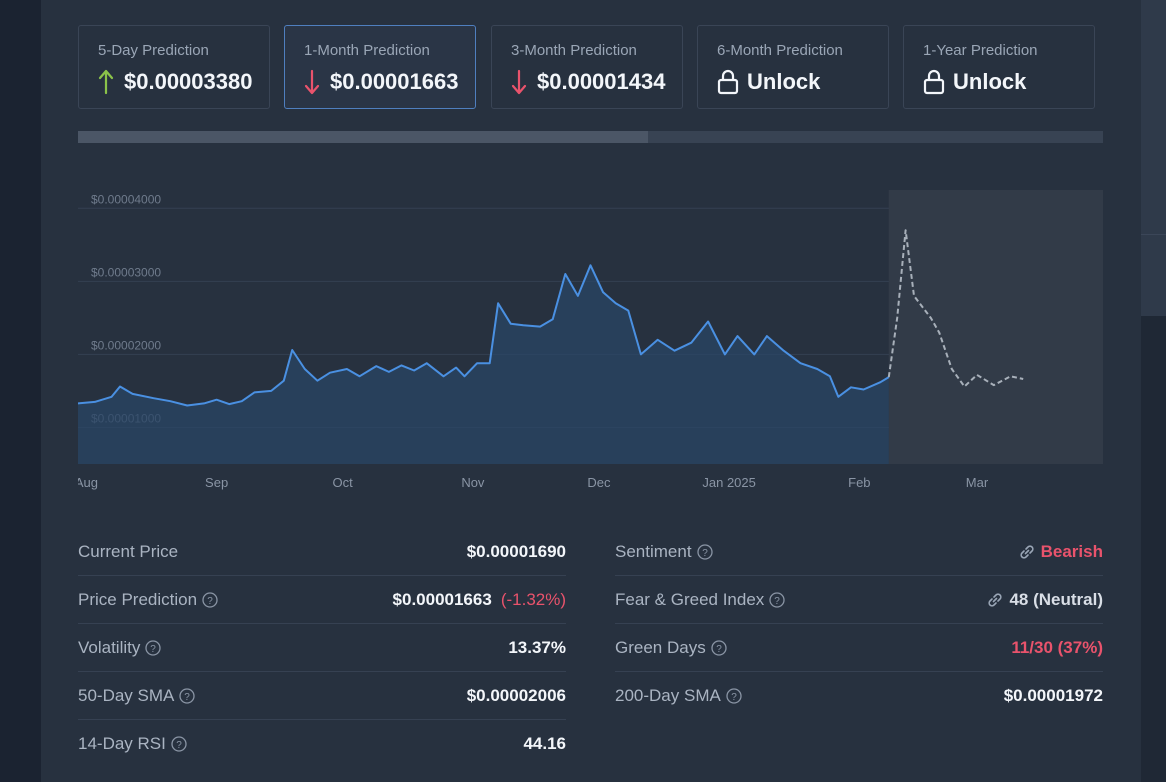 The width and height of the screenshot is (1166, 782). I want to click on forecast-region, so click(995, 327).